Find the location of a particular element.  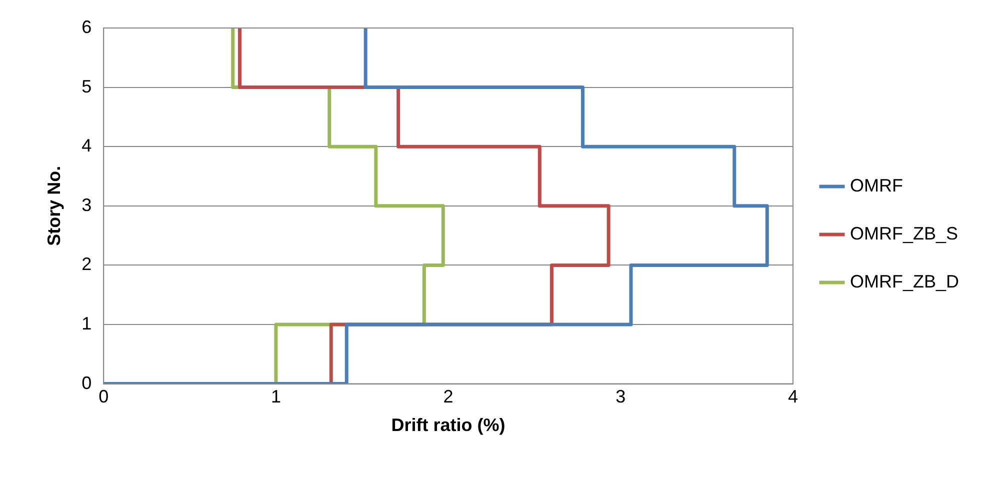

y-axis-title: Story No. is located at coordinates (54, 206).